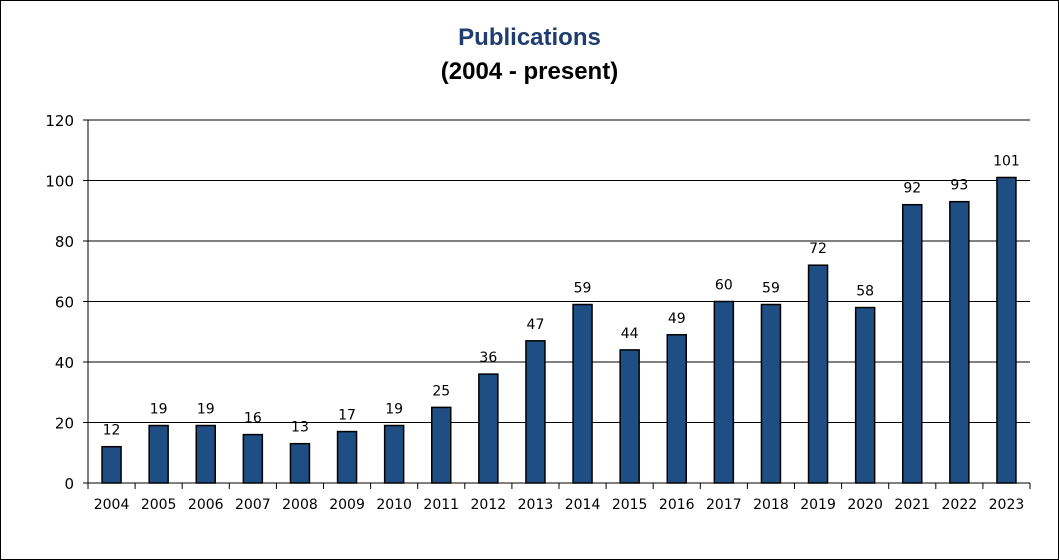 The height and width of the screenshot is (560, 1059). I want to click on x-tick-label: 2020, so click(865, 505).